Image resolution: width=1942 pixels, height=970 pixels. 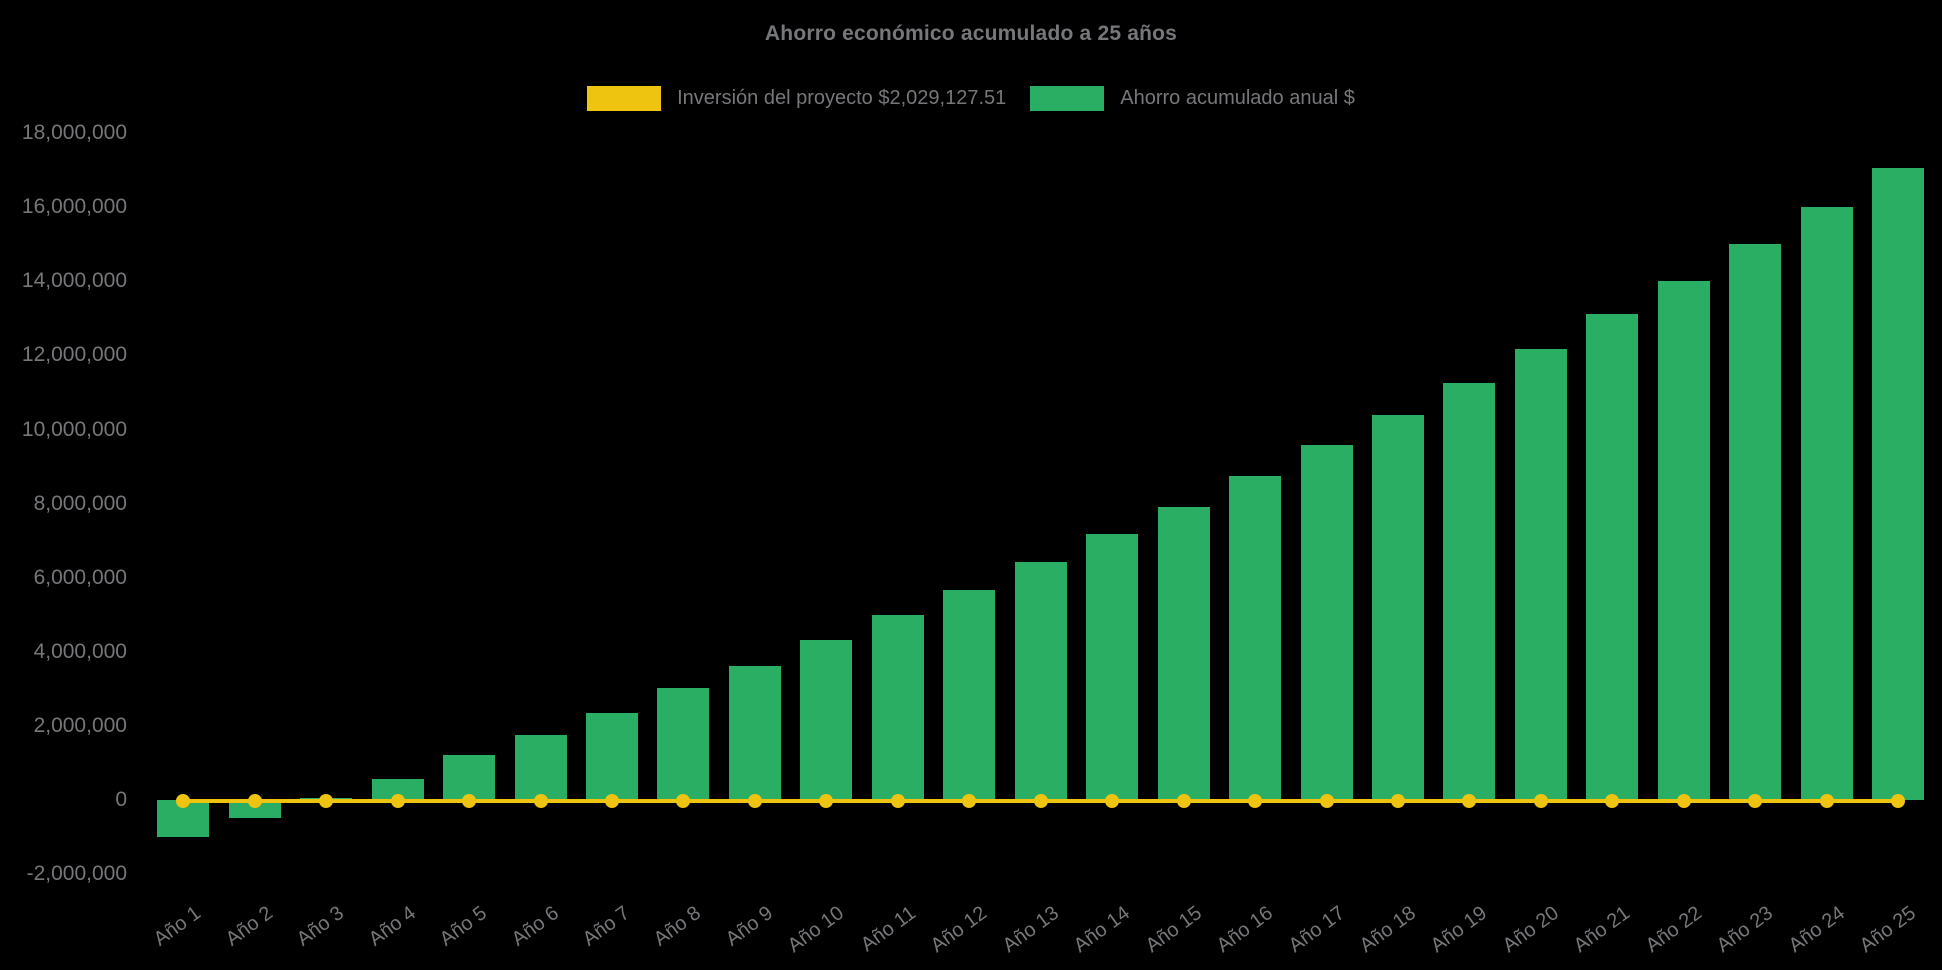 What do you see at coordinates (392, 926) in the screenshot?
I see `x-axis-label-ano-4: Año 4` at bounding box center [392, 926].